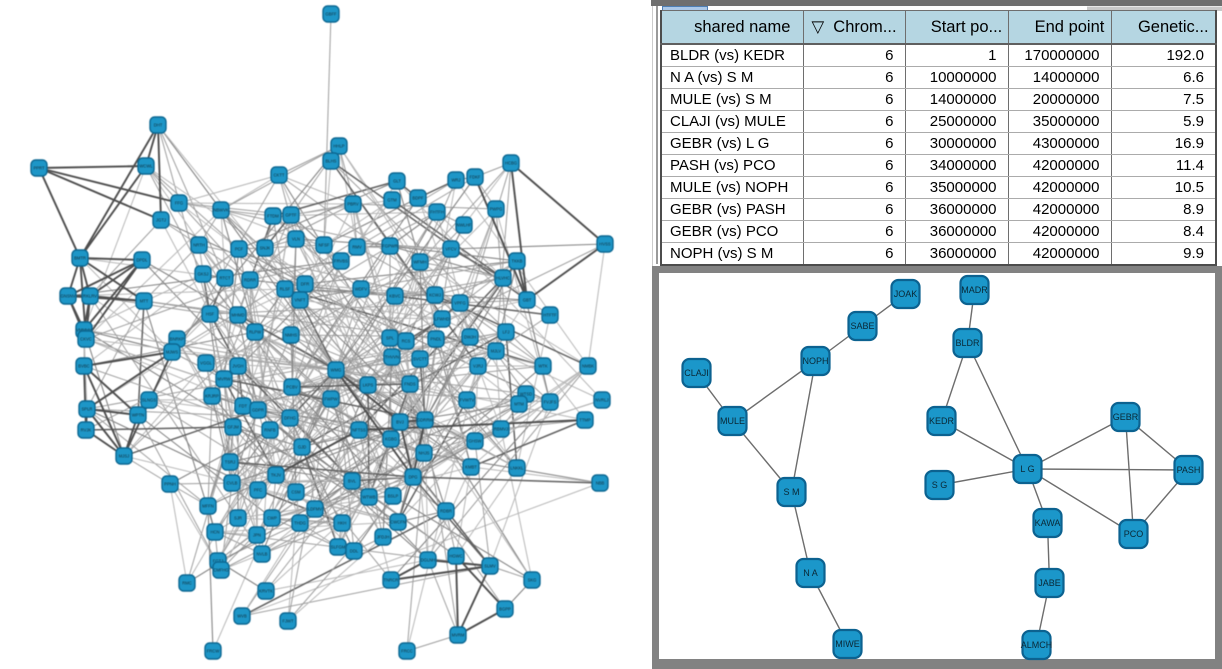 The height and width of the screenshot is (669, 1222). Describe the element at coordinates (272, 518) in the screenshot. I see `svg-text: CWP` at that location.